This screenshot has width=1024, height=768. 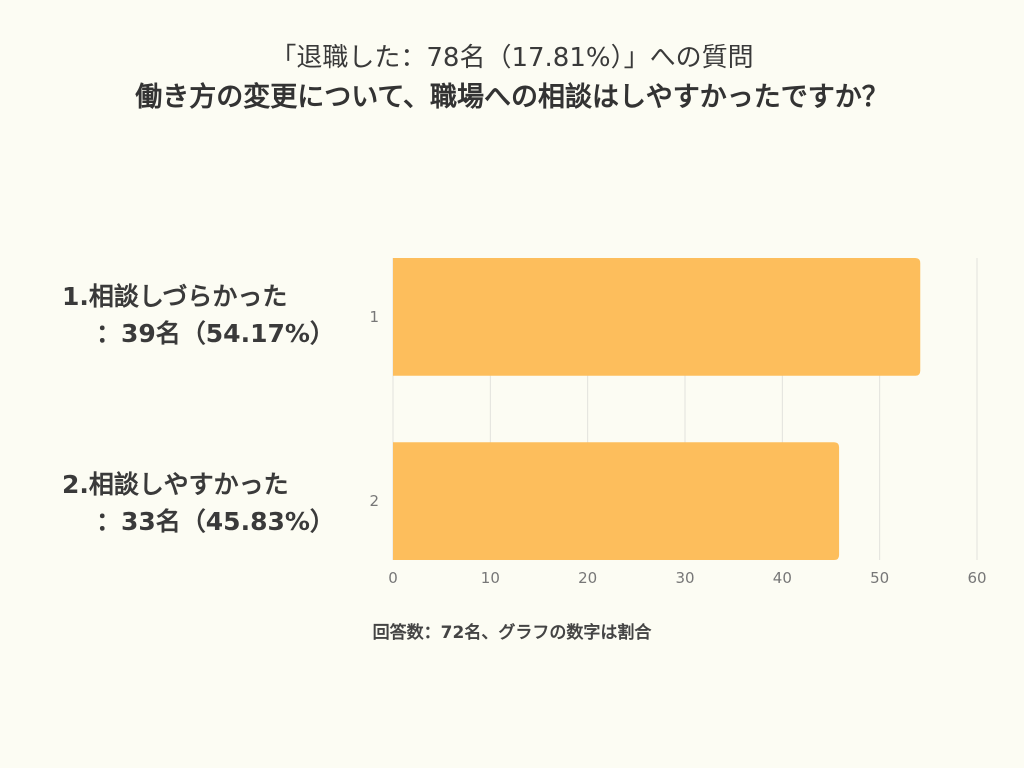 What do you see at coordinates (587, 578) in the screenshot?
I see `x-tick-label: 20` at bounding box center [587, 578].